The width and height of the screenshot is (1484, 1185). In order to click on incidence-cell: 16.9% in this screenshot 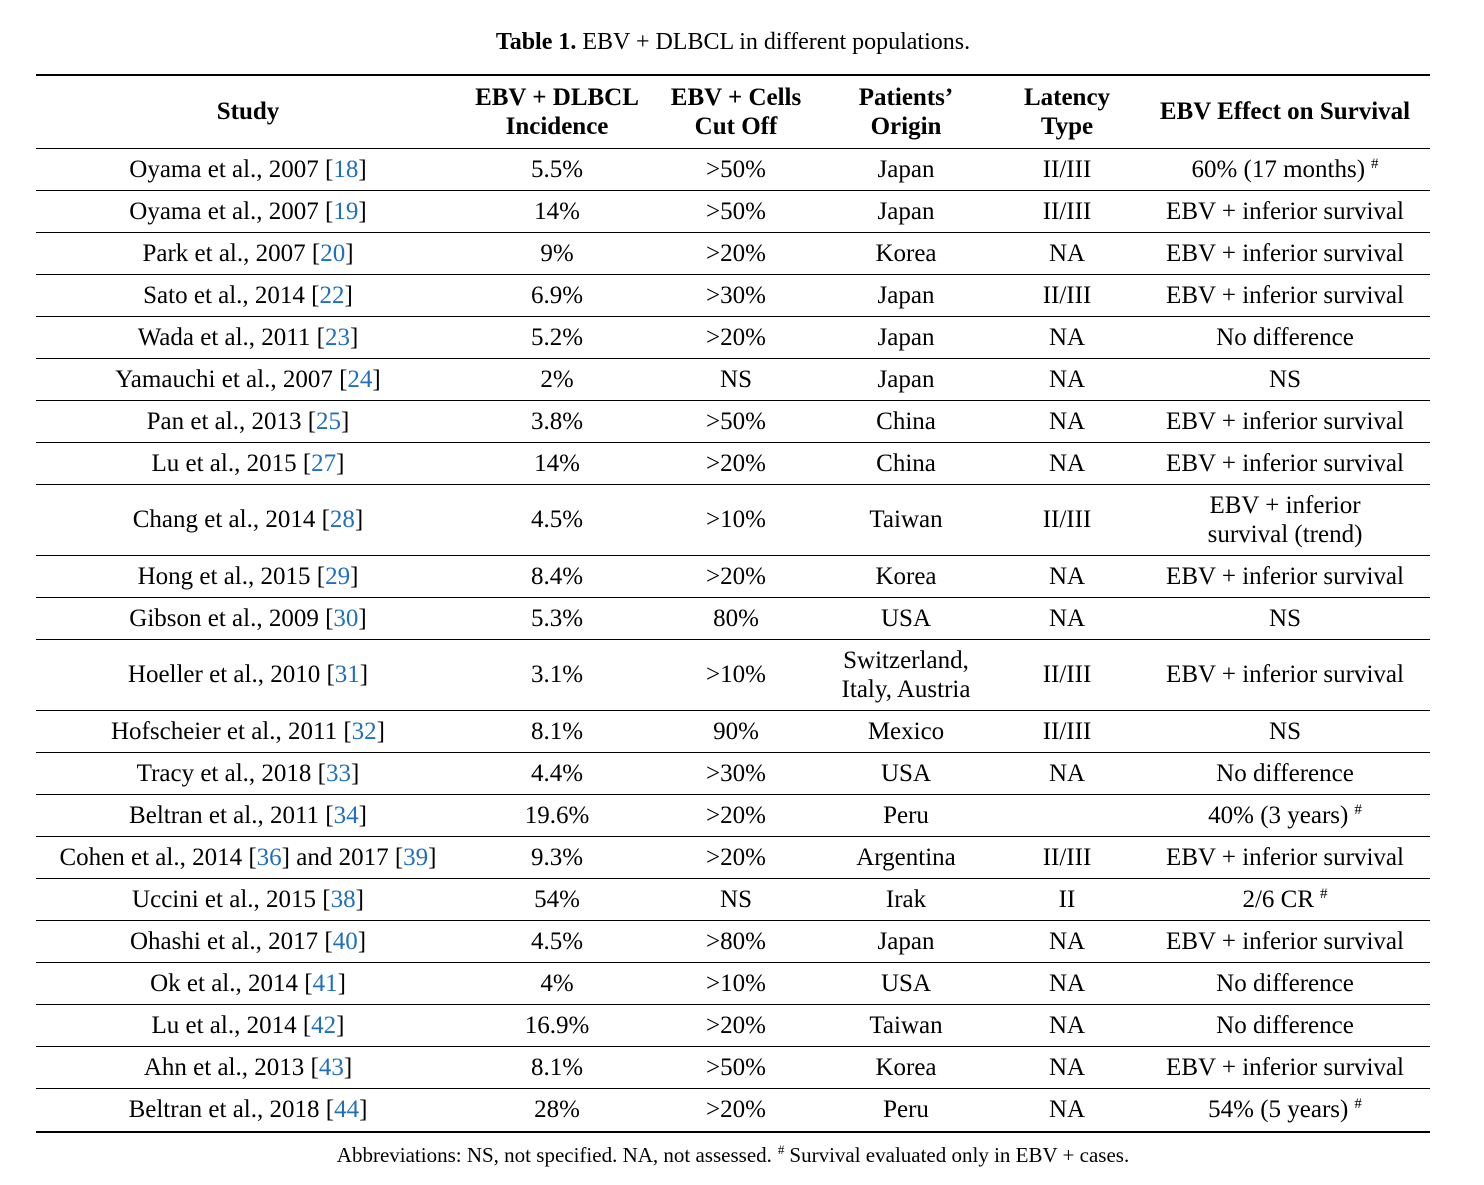, I will do `click(557, 1025)`.